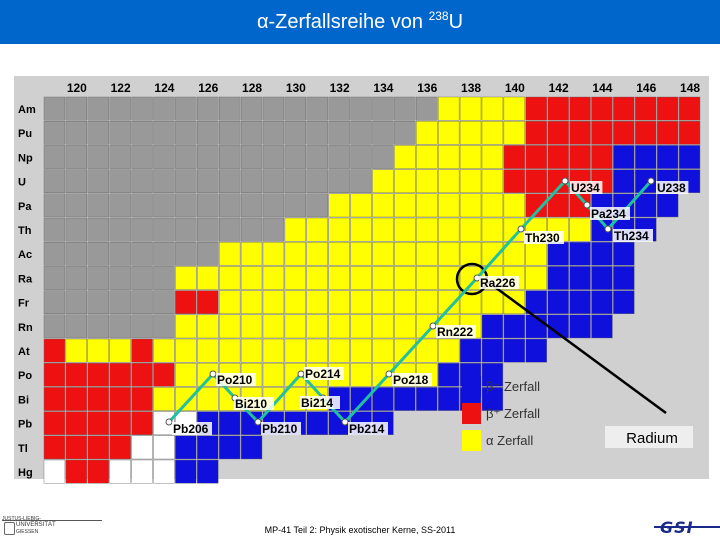 The height and width of the screenshot is (540, 720). What do you see at coordinates (251, 404) in the screenshot?
I see `chain-label: Bi210` at bounding box center [251, 404].